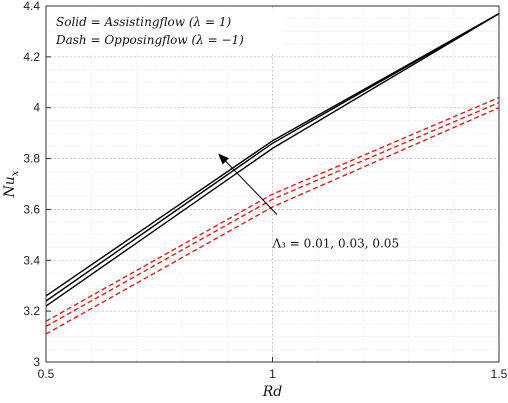  I want to click on legend-box, so click(168, 31).